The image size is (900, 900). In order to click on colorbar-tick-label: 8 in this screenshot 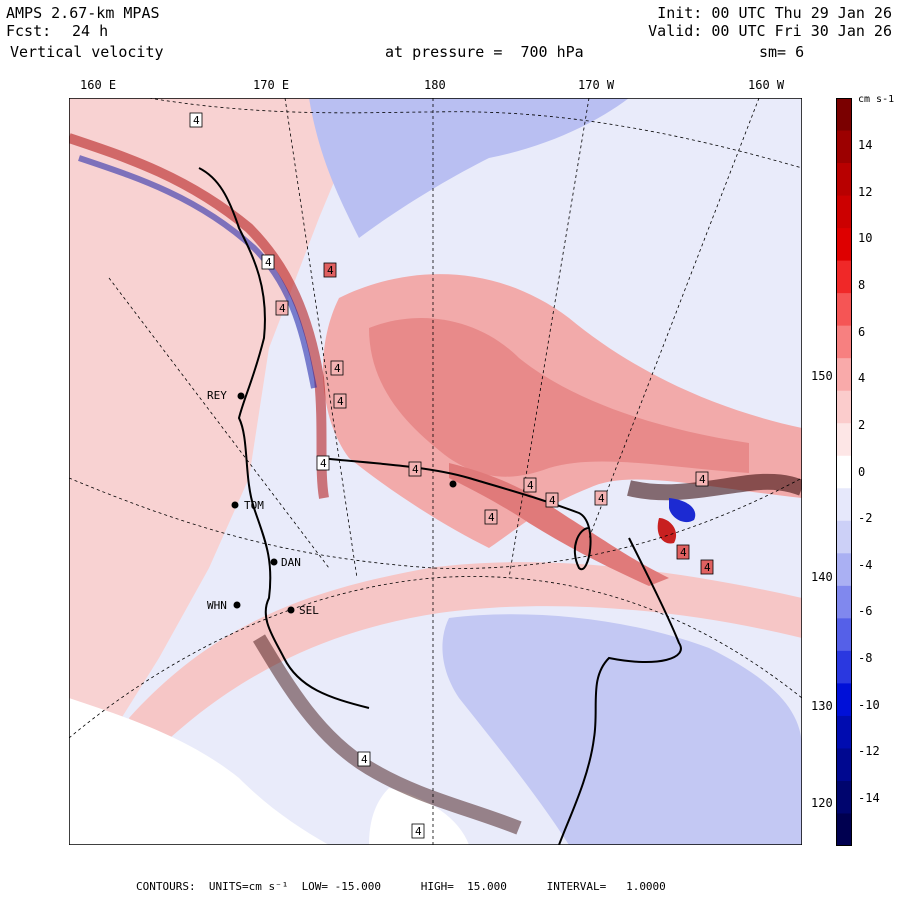, I will do `click(862, 284)`.